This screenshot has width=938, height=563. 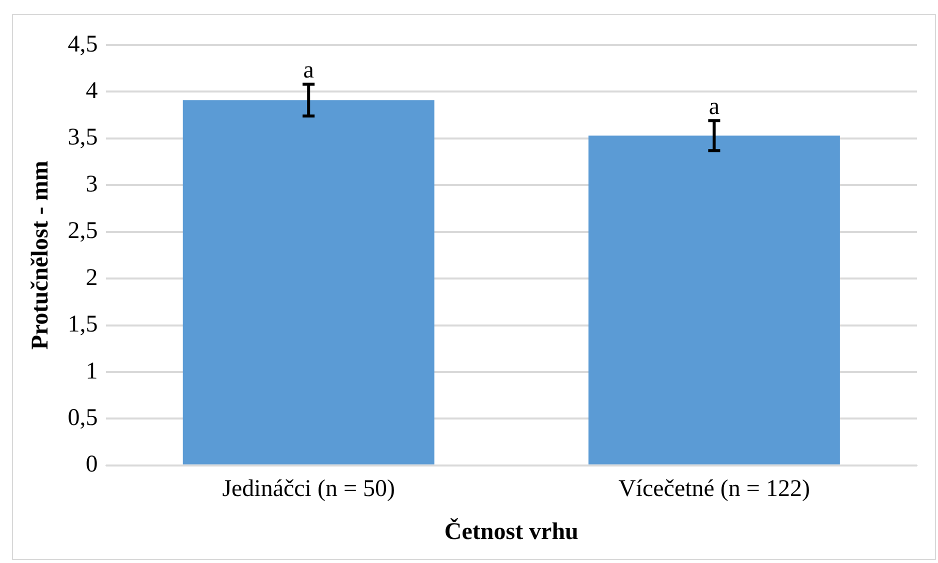 I want to click on y-tick-label: 3,5, so click(x=83, y=137).